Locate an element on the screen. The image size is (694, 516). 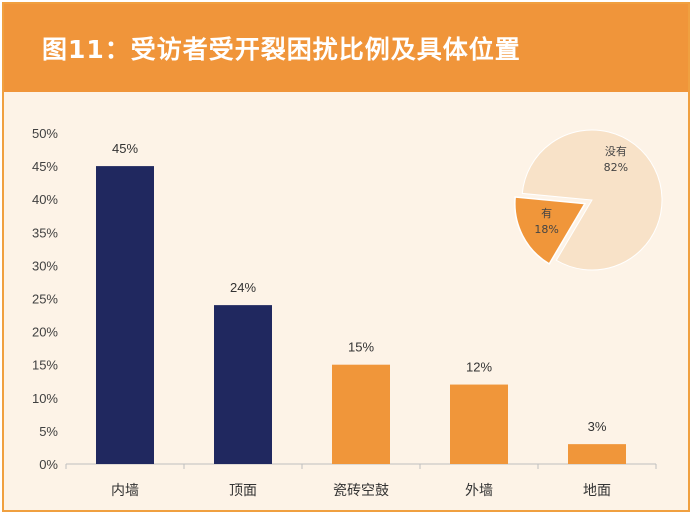
bar-data-label: 12% is located at coordinates (479, 367).